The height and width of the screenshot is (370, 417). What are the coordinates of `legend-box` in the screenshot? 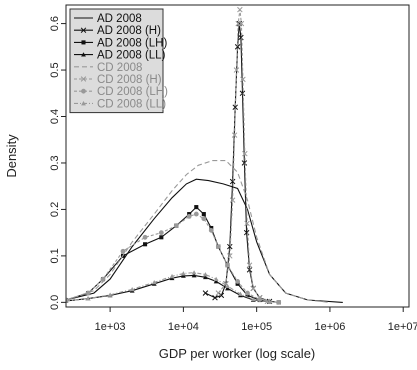 It's located at (116, 61).